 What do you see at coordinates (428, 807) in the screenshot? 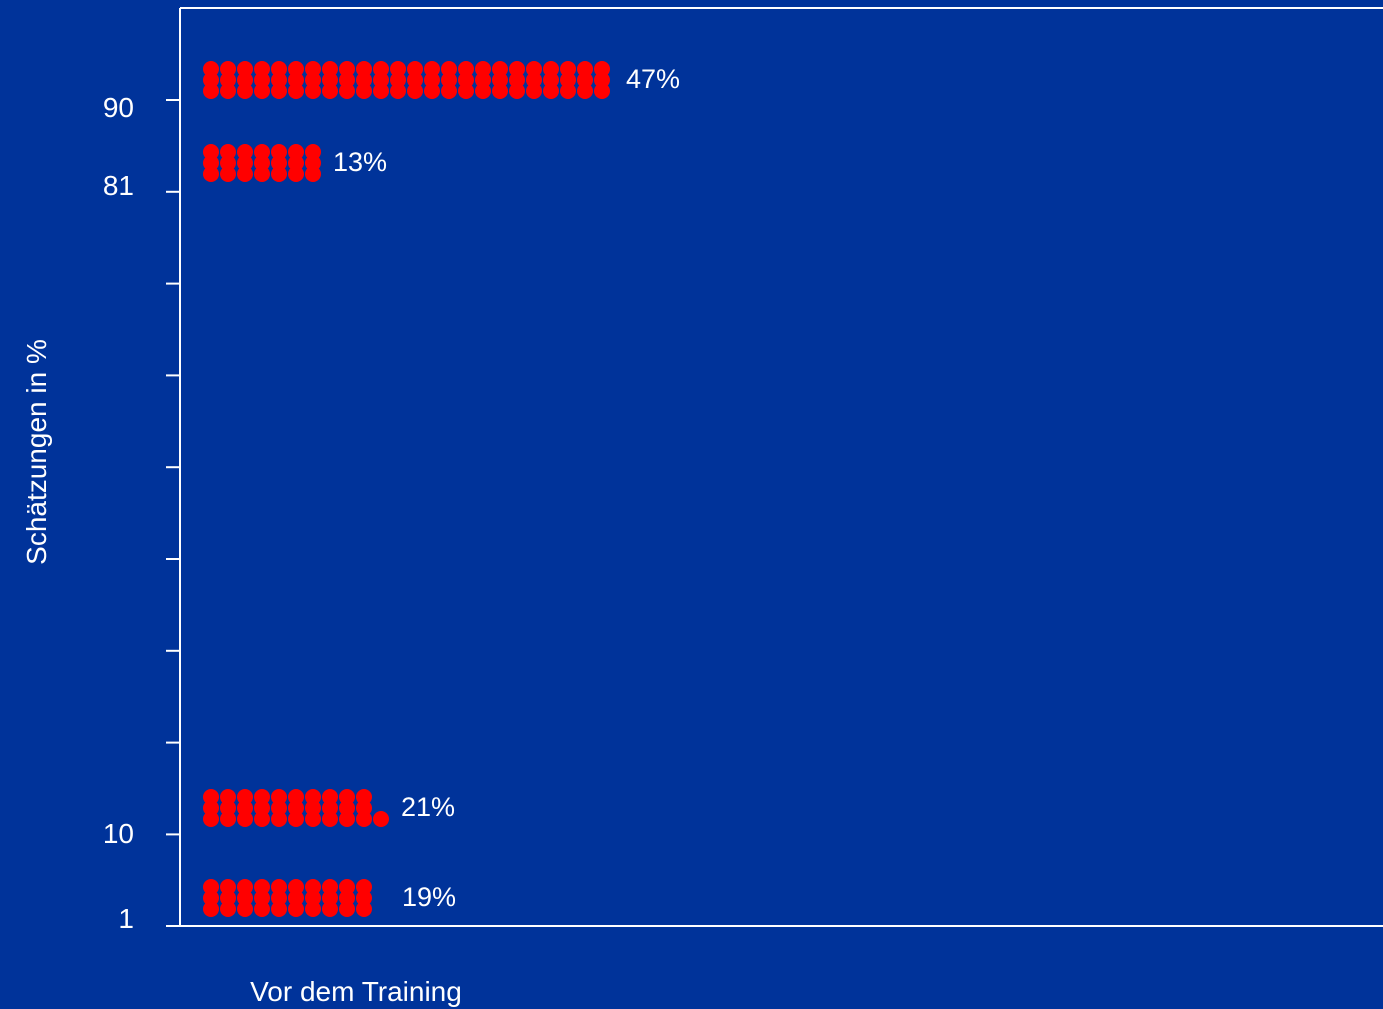
I see `percent-label: 21%` at bounding box center [428, 807].